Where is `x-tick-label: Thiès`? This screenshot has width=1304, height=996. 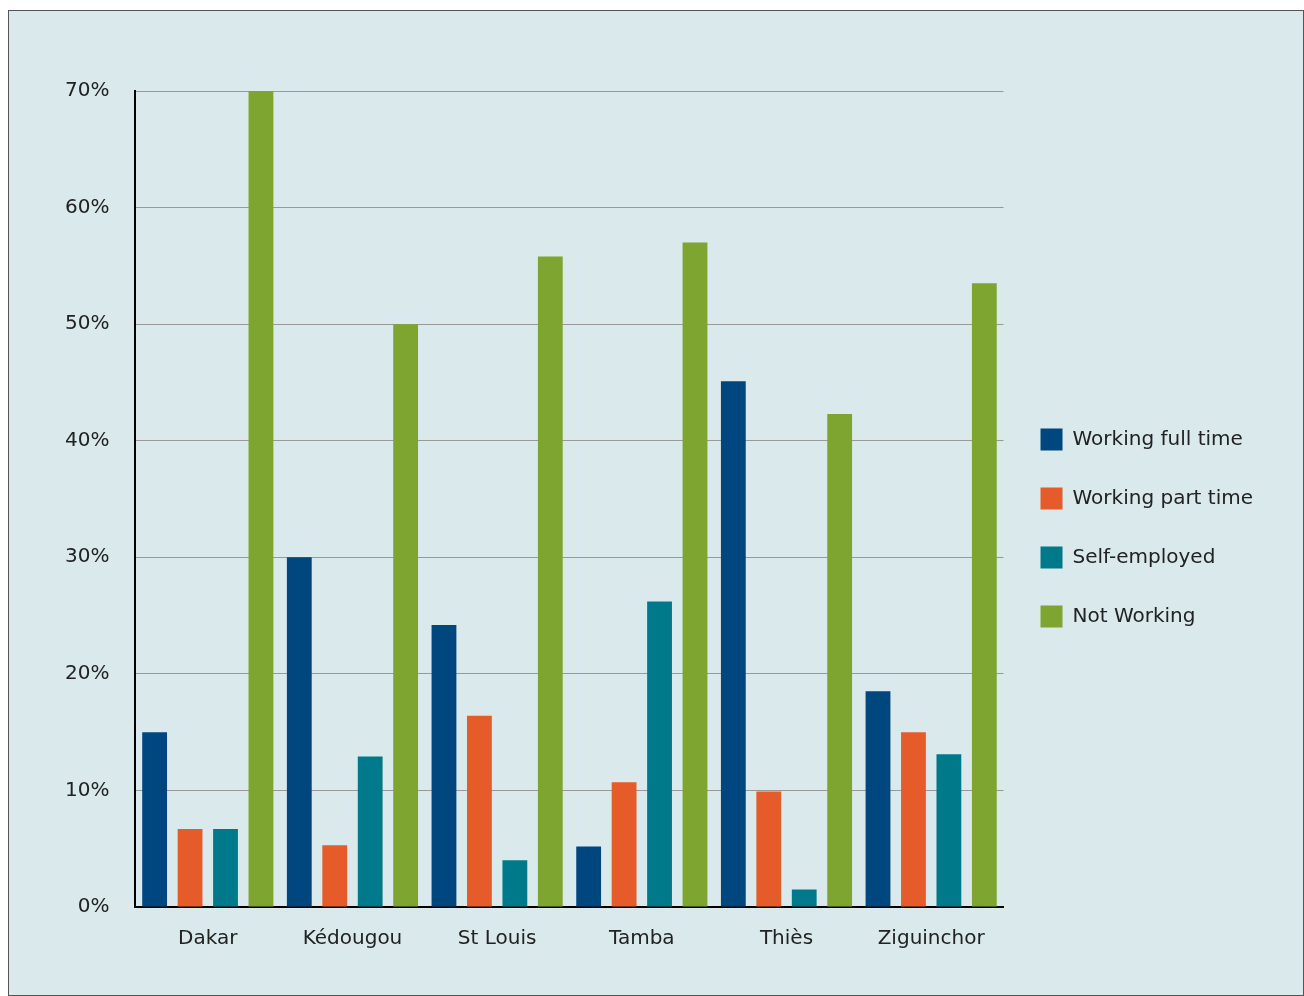
x-tick-label: Thiès is located at coordinates (786, 937).